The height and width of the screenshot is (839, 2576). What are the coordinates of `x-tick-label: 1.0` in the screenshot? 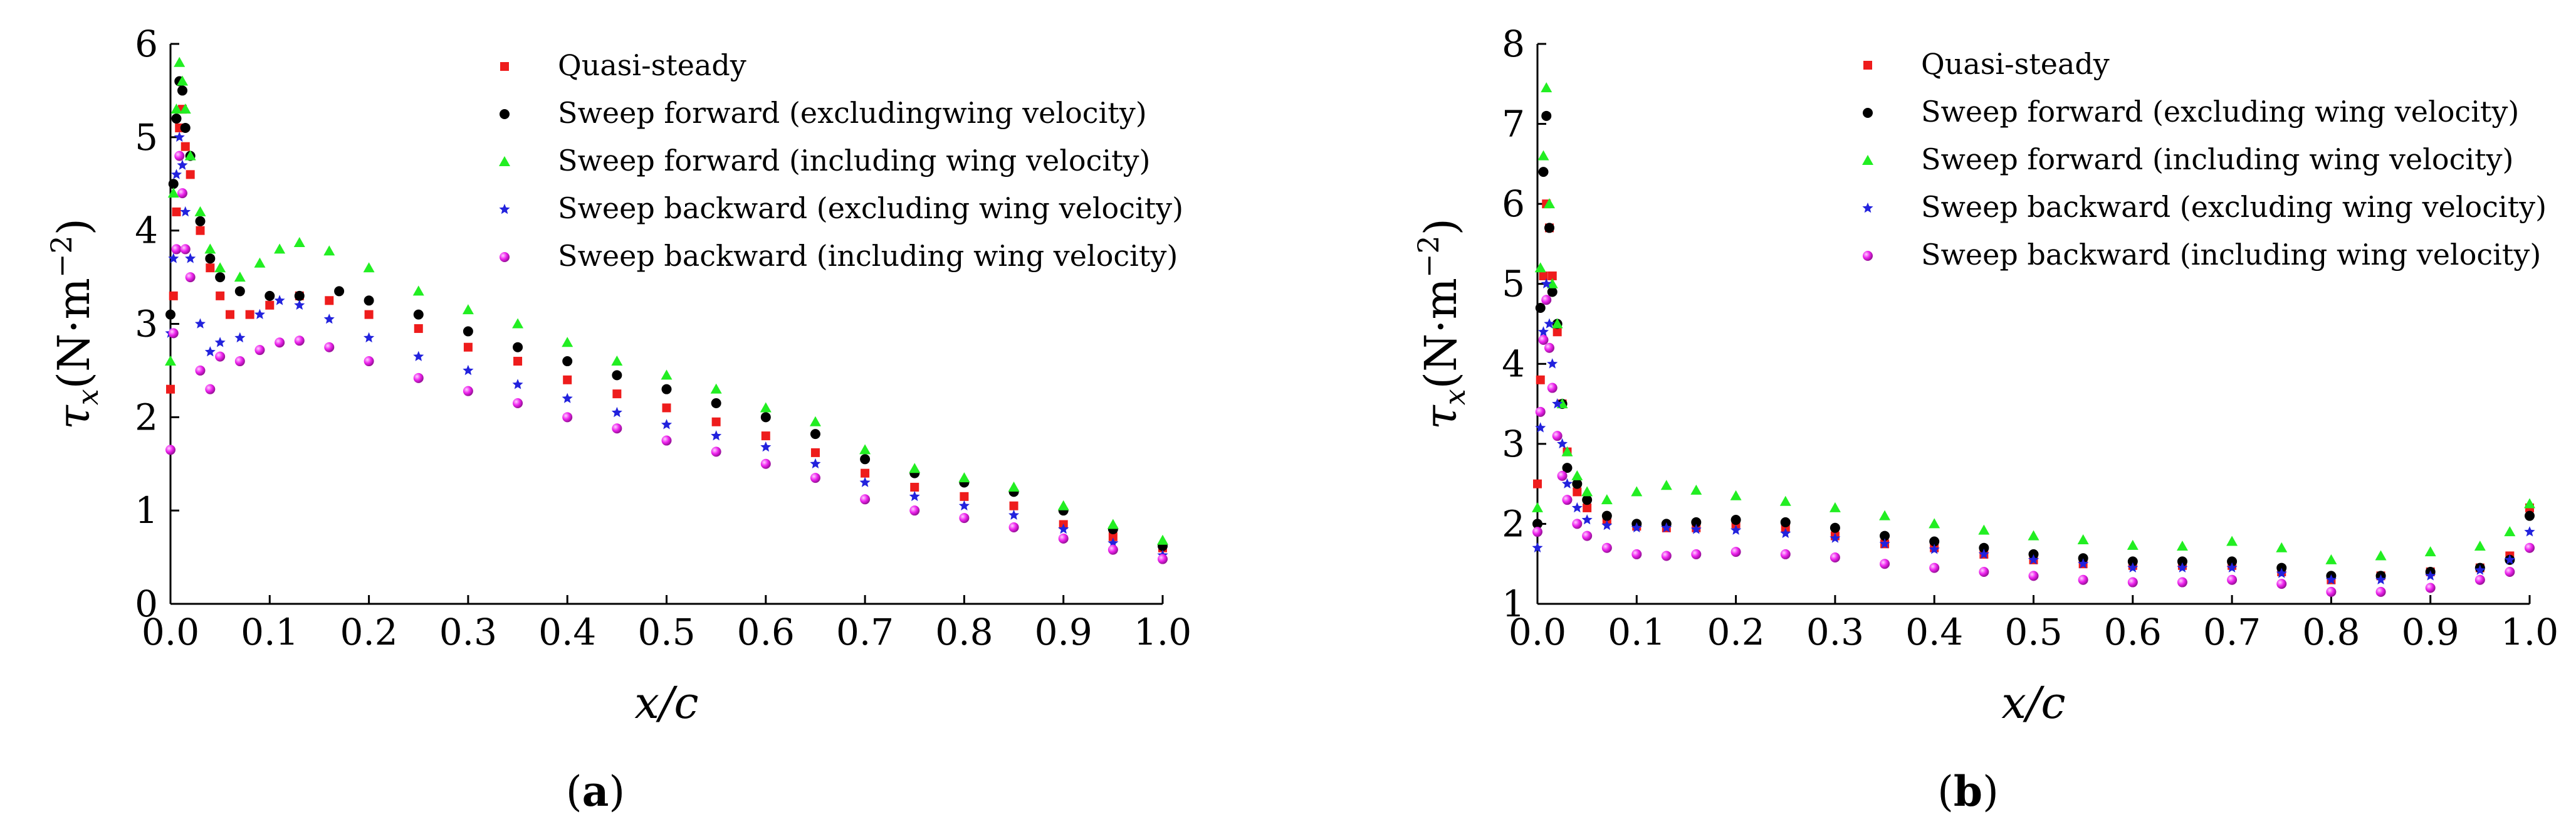 It's located at (2529, 632).